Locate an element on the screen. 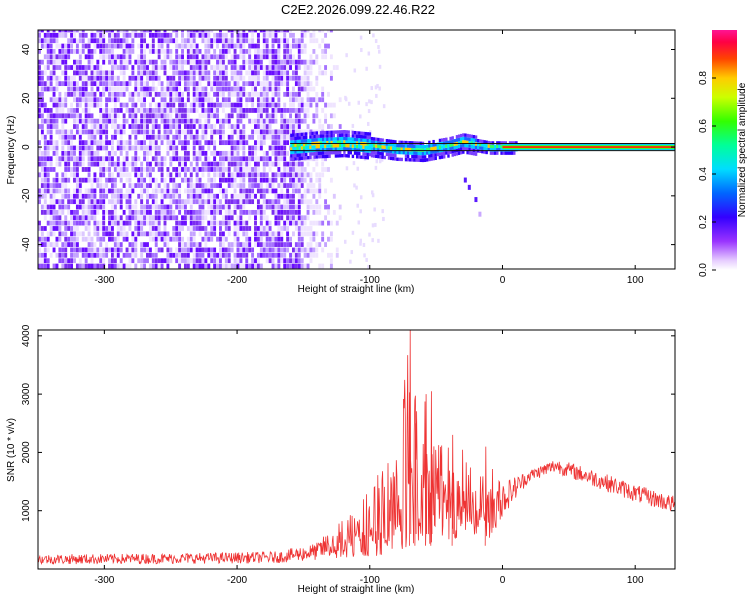  colorbar-tick-label: 0.4 is located at coordinates (703, 174).